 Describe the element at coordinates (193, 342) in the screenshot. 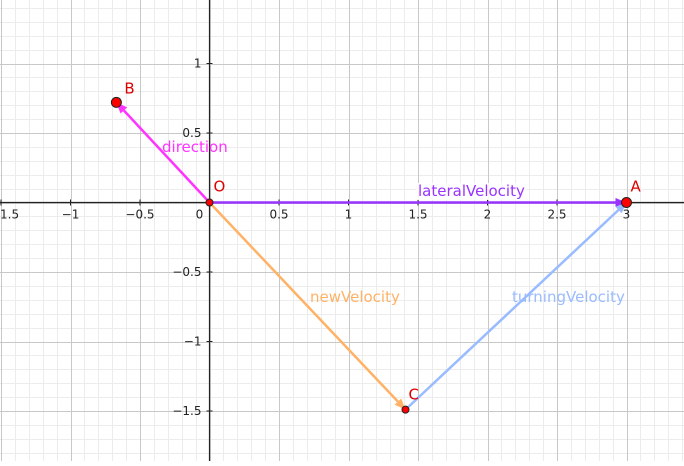

I see `y-tick-label: −1` at that location.